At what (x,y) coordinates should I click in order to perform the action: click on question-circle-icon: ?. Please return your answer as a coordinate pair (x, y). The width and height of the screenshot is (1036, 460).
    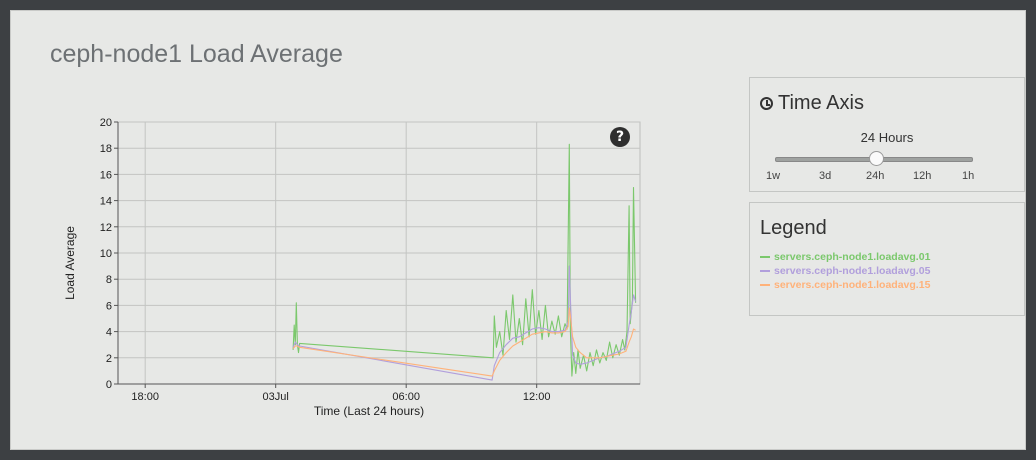
    Looking at the image, I should click on (620, 137).